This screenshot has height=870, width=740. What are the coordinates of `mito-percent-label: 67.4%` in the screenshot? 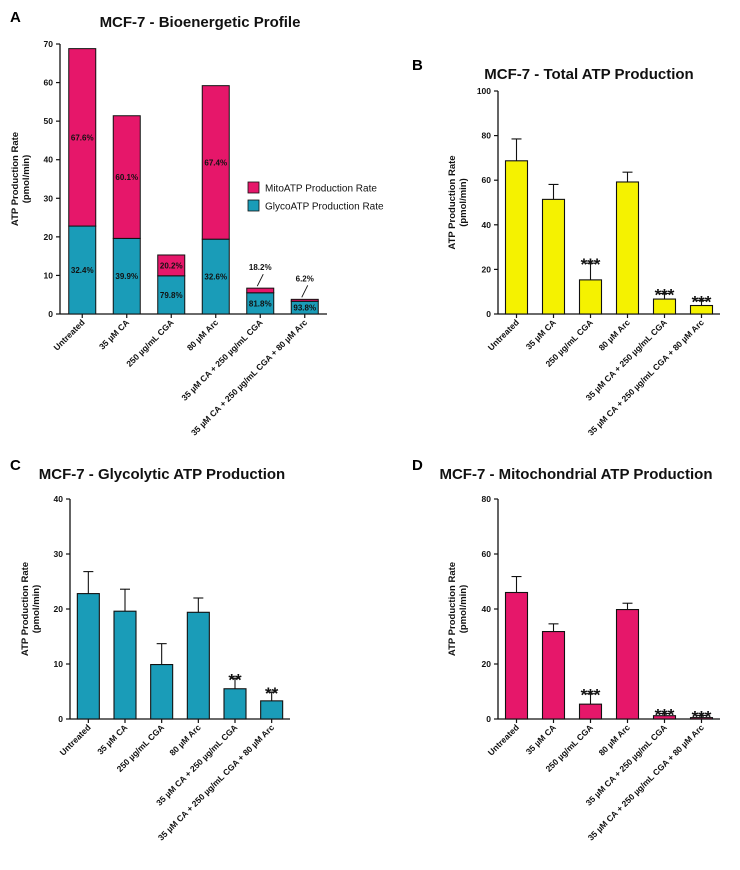 It's located at (215, 162).